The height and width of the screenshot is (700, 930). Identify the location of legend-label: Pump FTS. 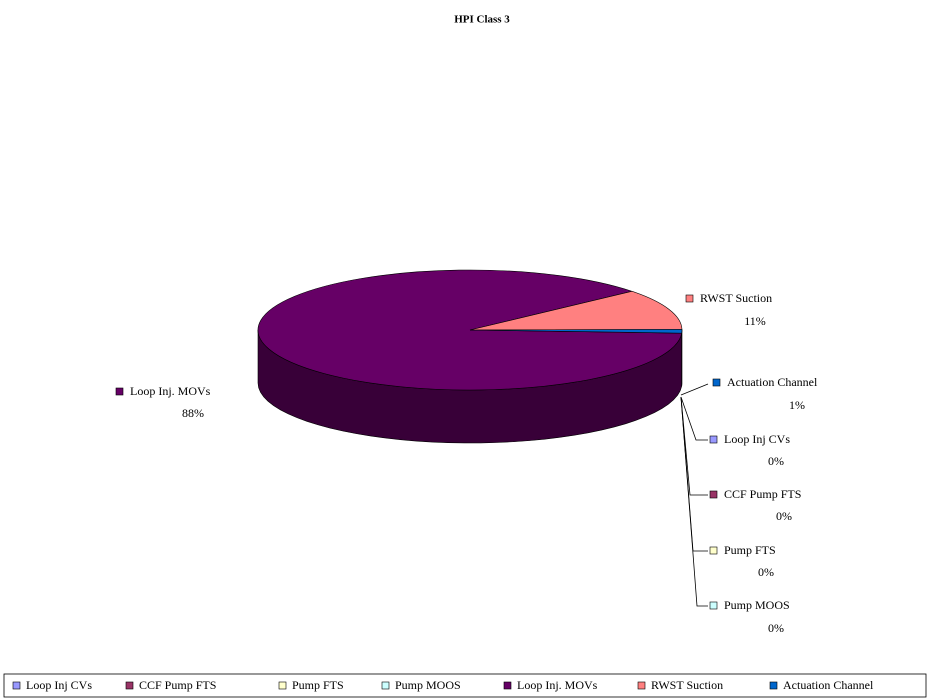
(318, 685).